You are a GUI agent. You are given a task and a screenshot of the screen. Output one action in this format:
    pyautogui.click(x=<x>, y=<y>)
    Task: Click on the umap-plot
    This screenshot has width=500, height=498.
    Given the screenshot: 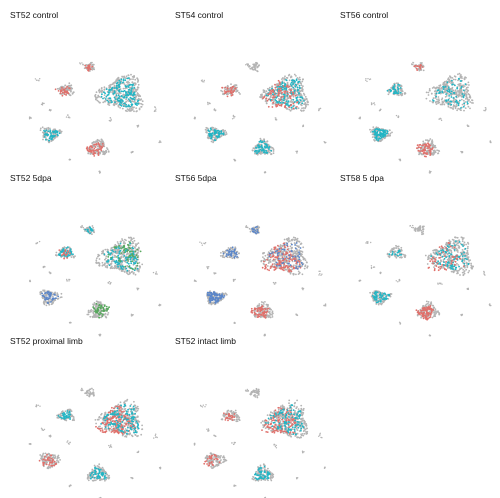 What is the action you would take?
    pyautogui.click(x=90, y=260)
    